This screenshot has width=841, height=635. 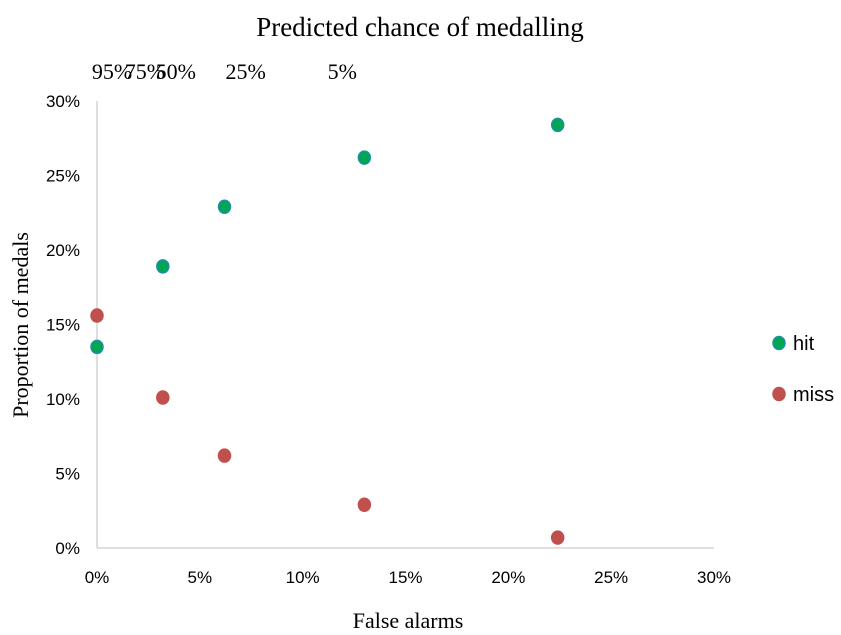 What do you see at coordinates (97, 577) in the screenshot?
I see `x-tick-label: 0%` at bounding box center [97, 577].